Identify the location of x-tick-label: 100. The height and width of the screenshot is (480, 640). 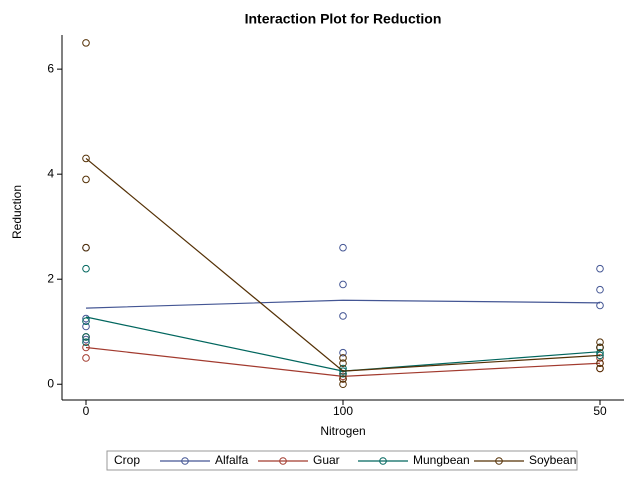
(343, 411).